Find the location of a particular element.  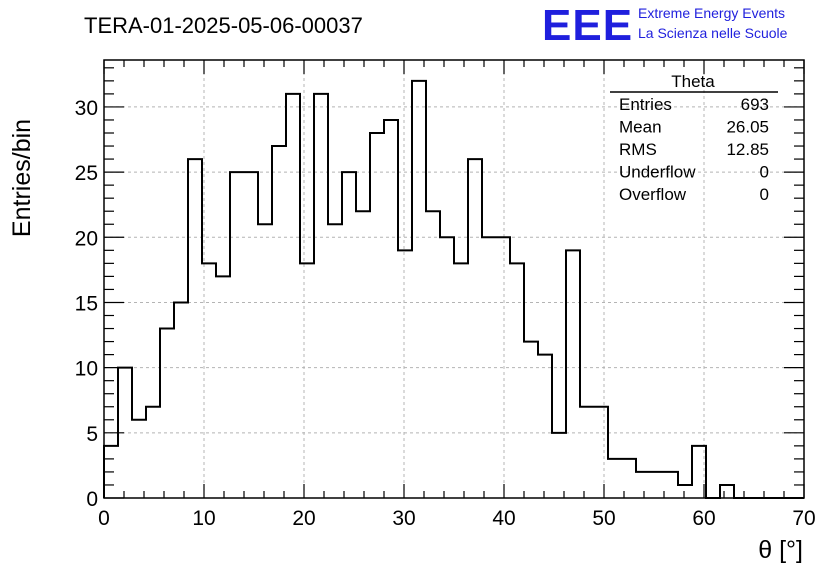

x-tick-label: 70 is located at coordinates (803, 518).